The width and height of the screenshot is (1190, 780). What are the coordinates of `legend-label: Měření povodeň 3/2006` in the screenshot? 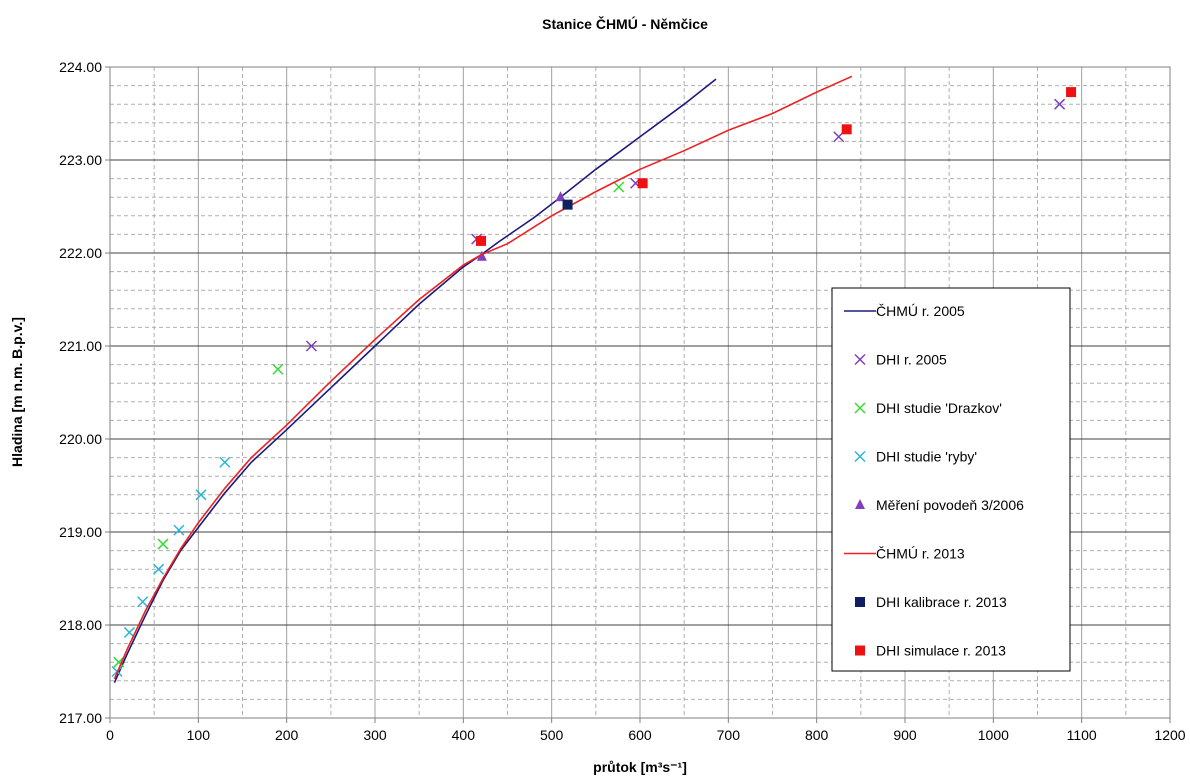 It's located at (950, 505).